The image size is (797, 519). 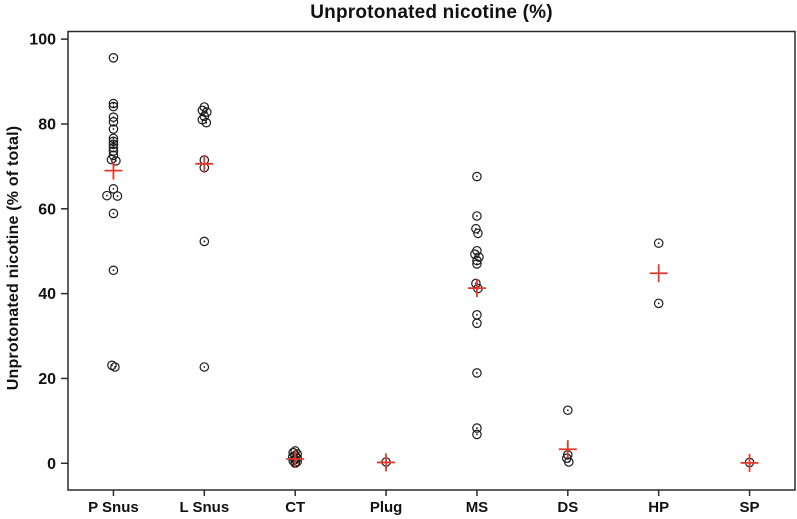 I want to click on x-tick-label: MS, so click(x=477, y=507).